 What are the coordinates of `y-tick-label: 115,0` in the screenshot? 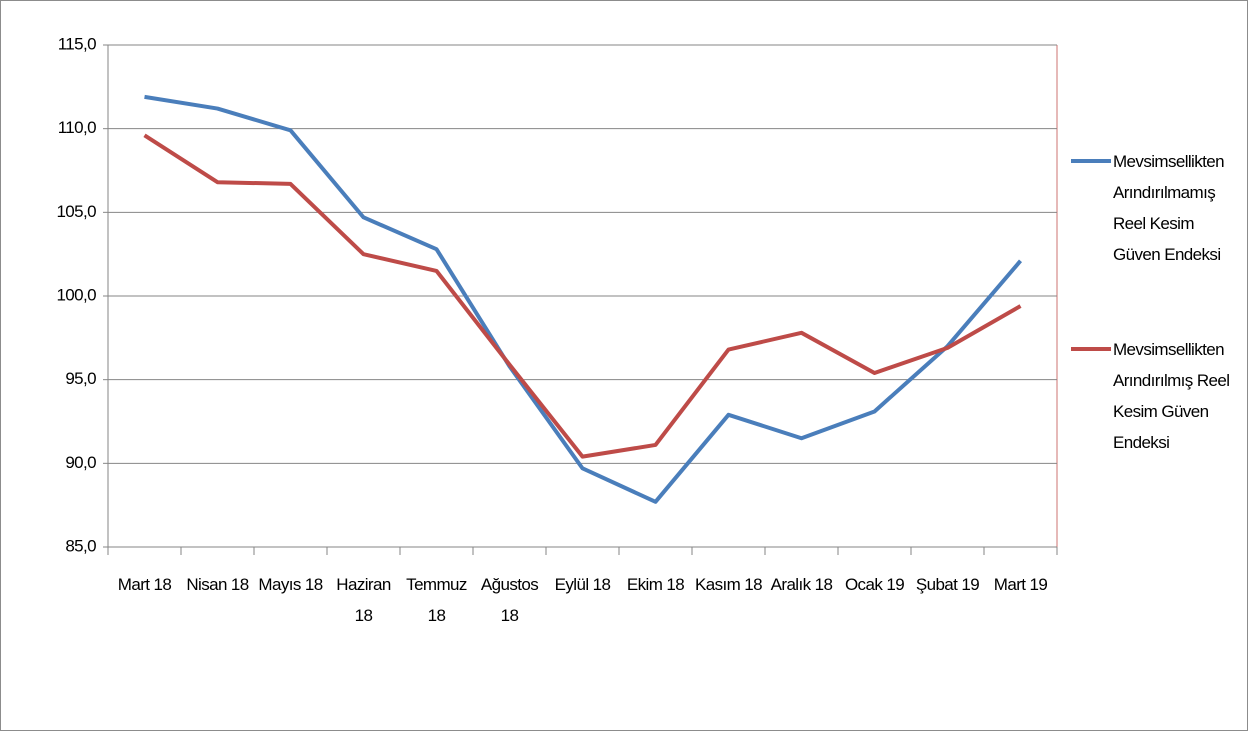 It's located at (77, 43).